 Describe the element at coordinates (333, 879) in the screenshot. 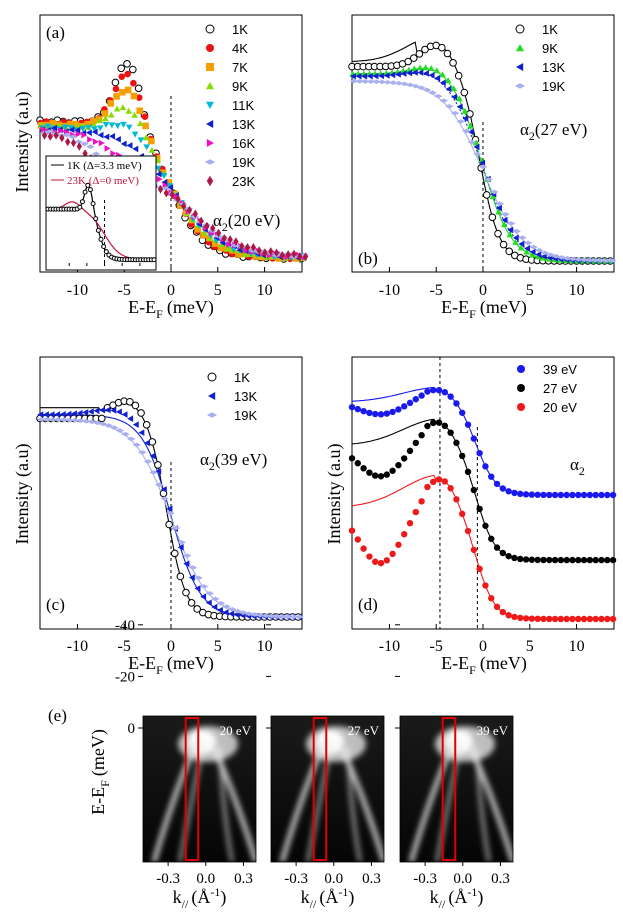

I see `k-tick-label: 0.0` at that location.